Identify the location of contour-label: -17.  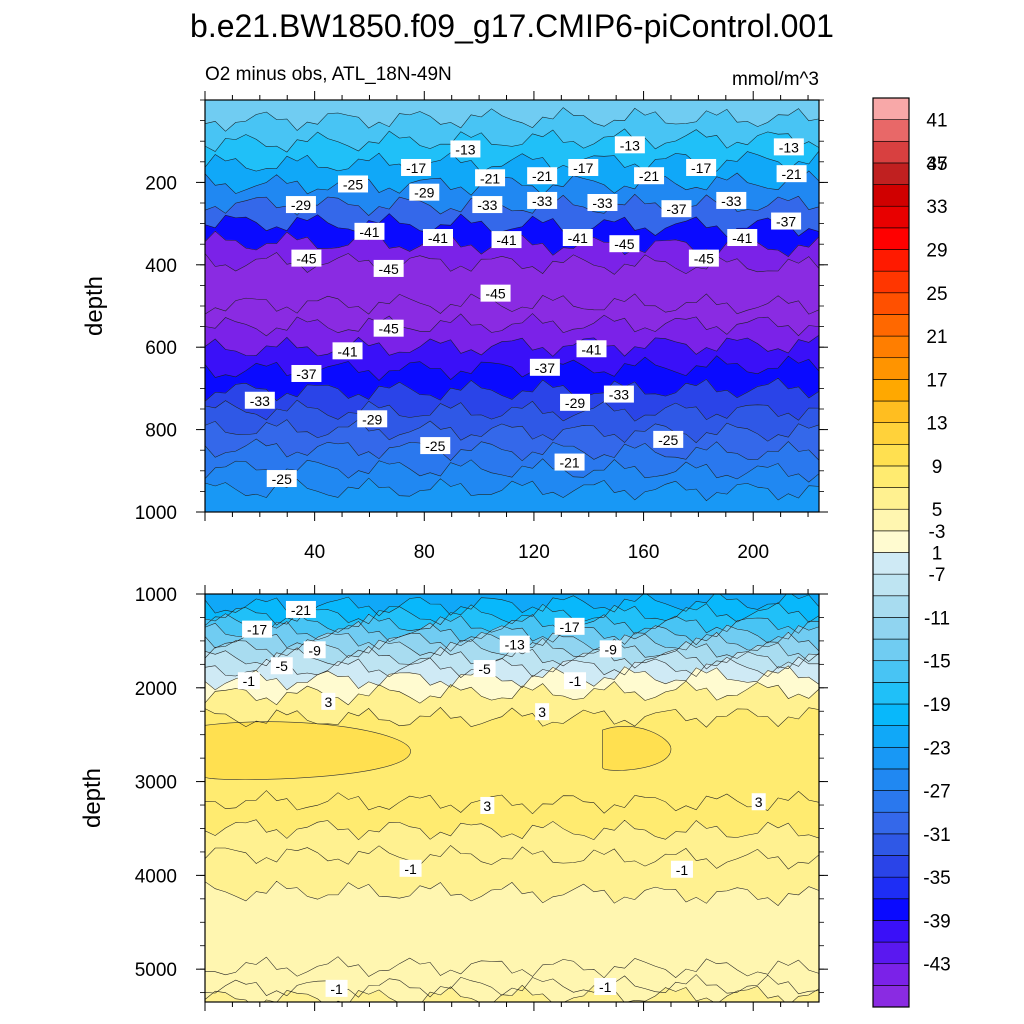
(569, 626).